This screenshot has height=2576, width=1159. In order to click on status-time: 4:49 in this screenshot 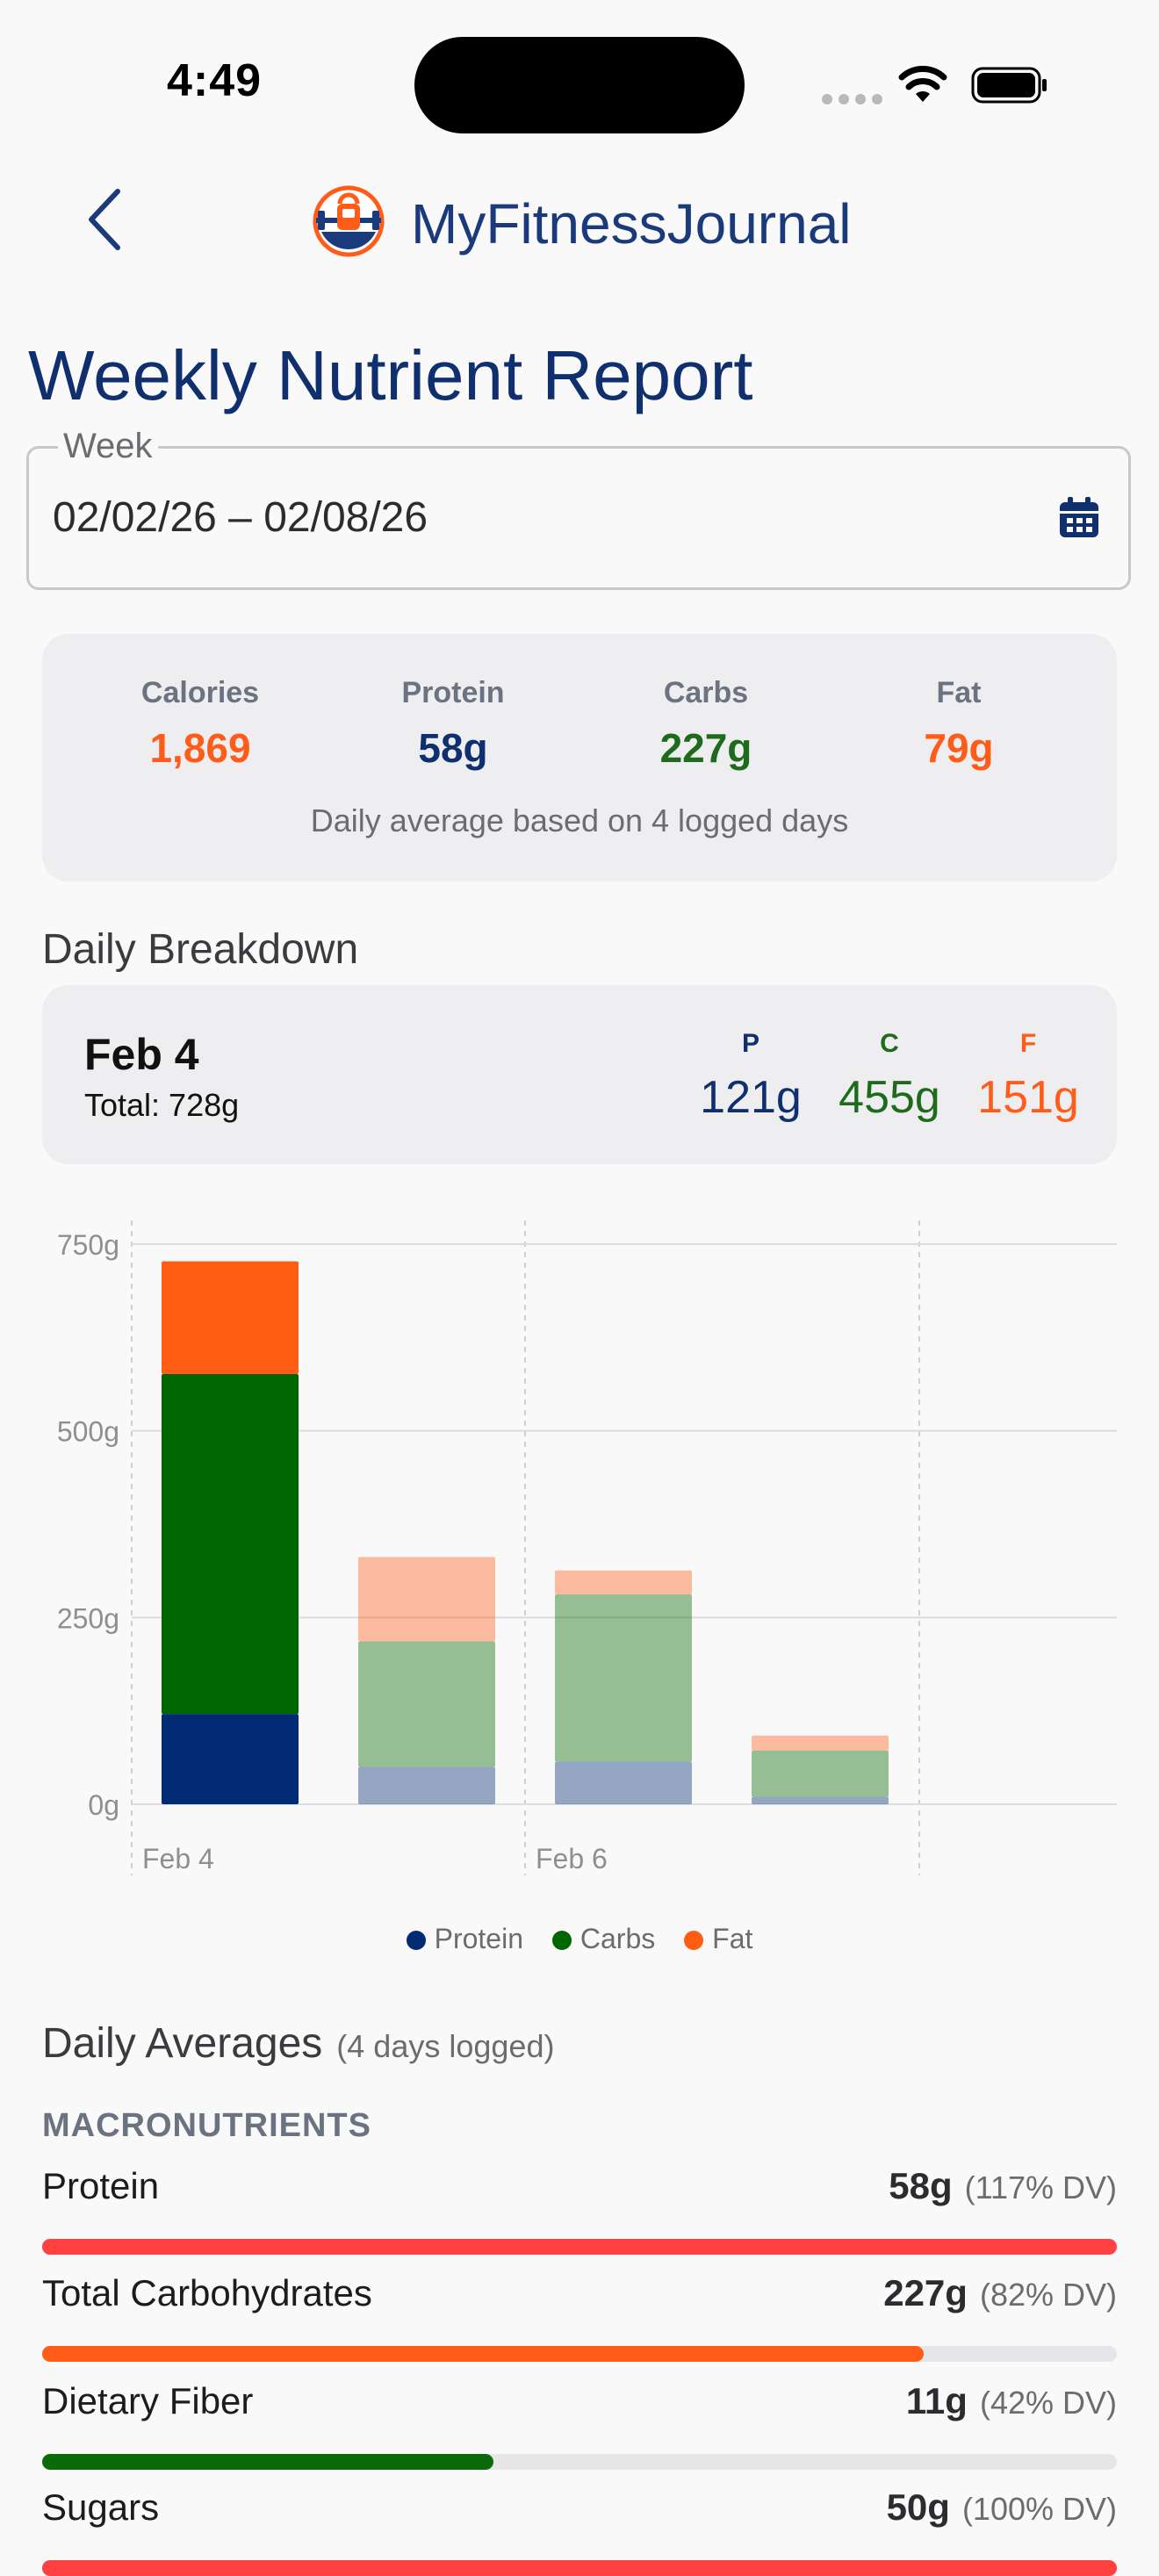, I will do `click(215, 80)`.